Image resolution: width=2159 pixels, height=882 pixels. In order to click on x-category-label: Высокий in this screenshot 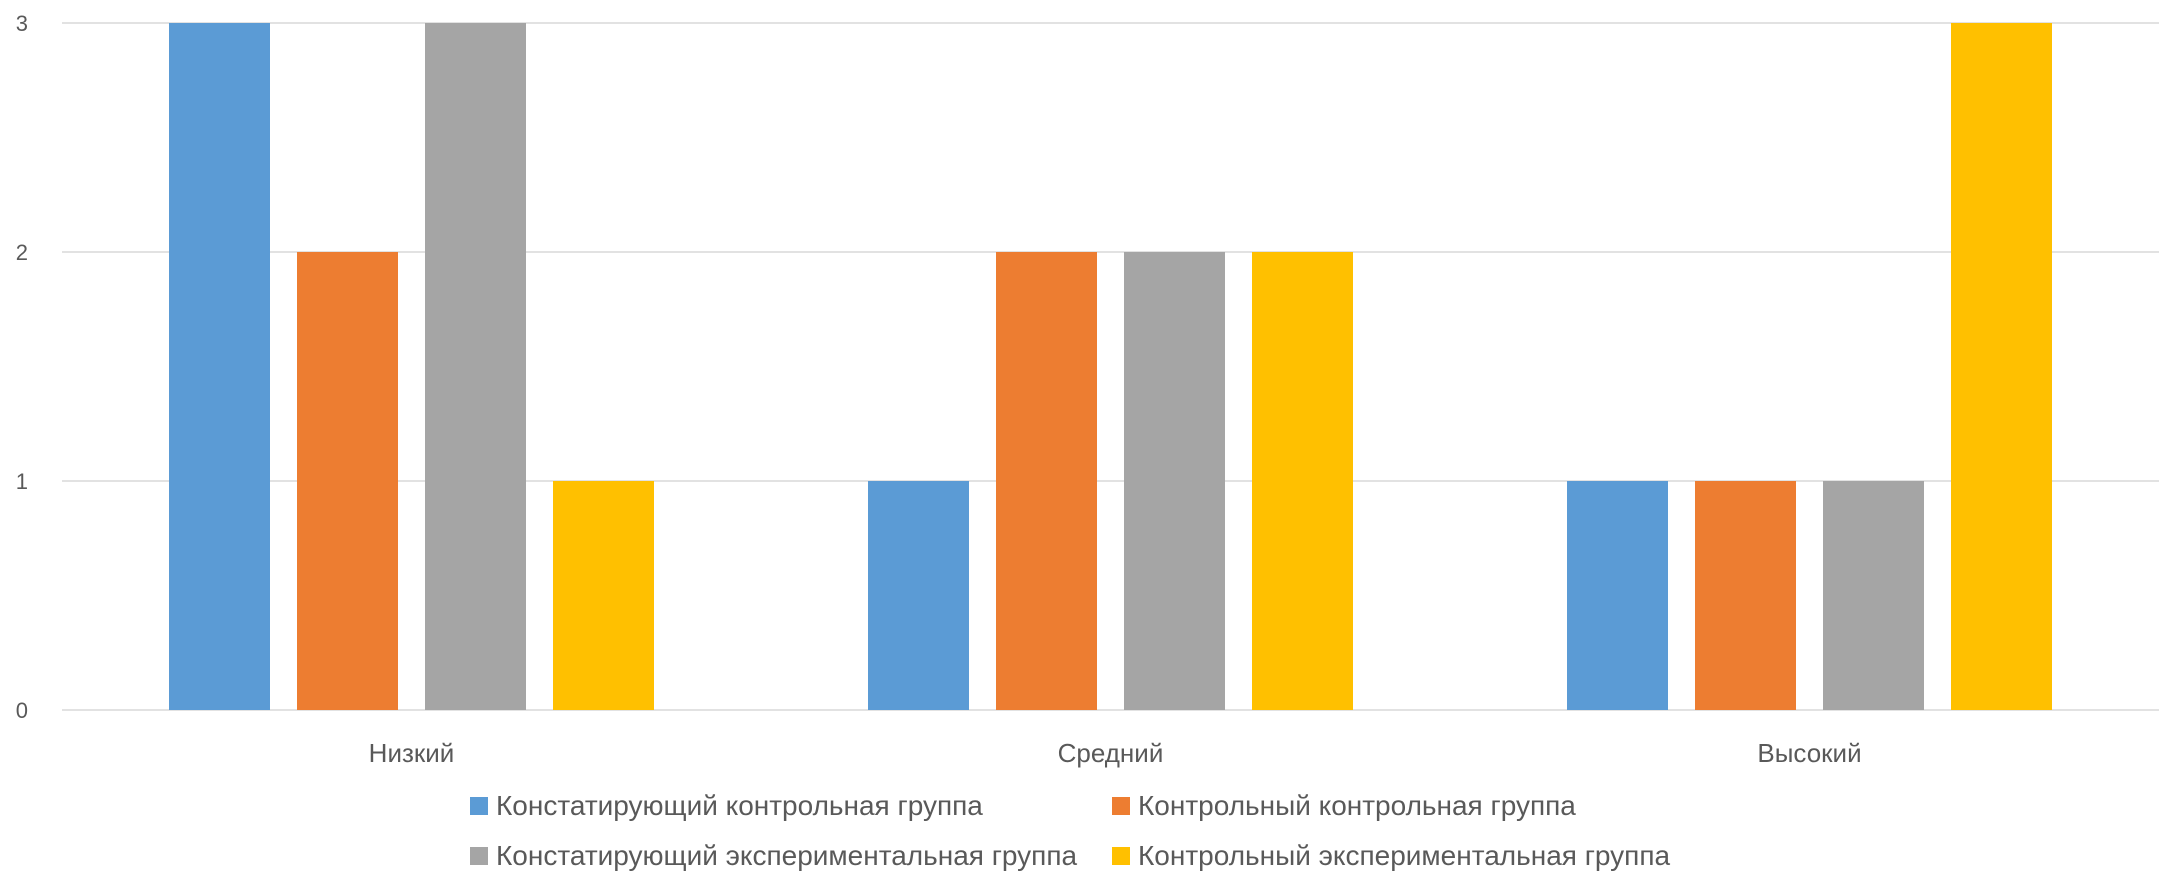, I will do `click(1809, 753)`.